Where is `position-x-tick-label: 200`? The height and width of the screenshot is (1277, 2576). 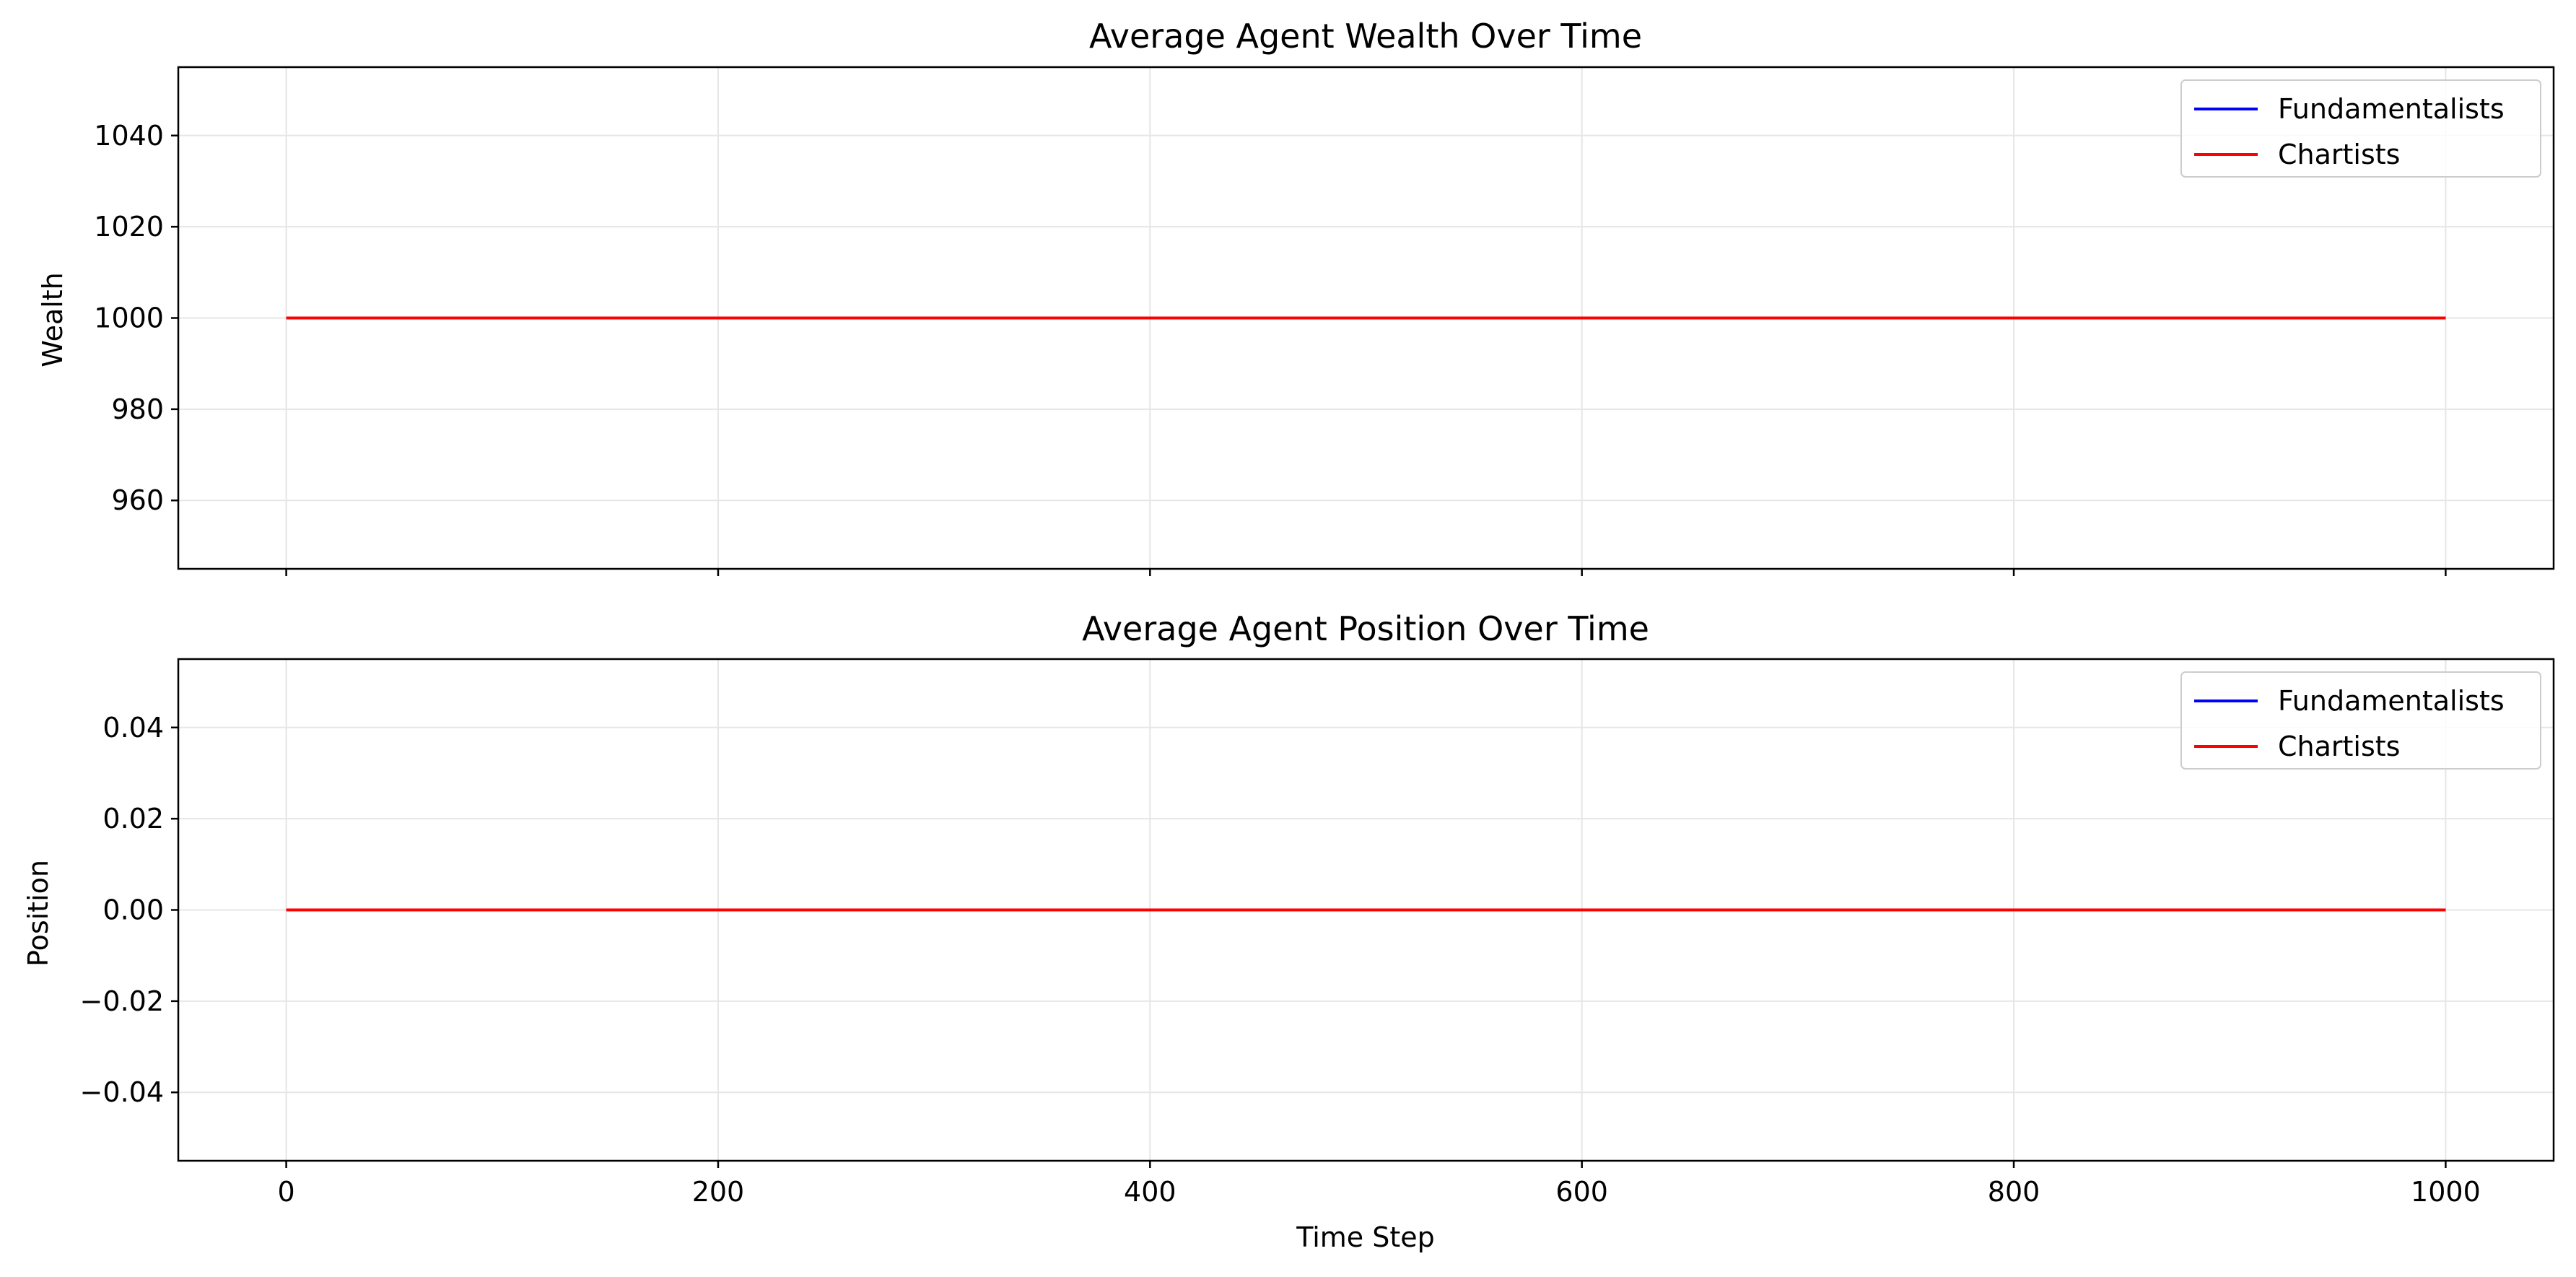 position-x-tick-label: 200 is located at coordinates (718, 1192).